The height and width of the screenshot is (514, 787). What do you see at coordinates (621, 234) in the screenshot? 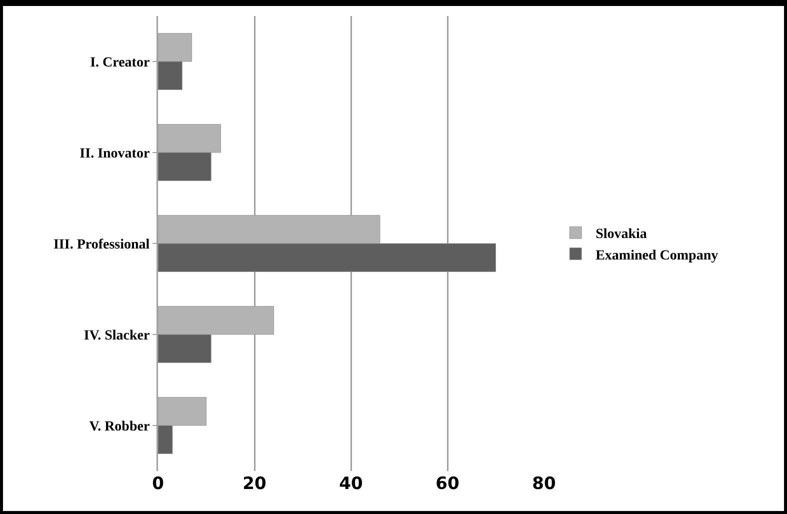
I see `legend-label: Slovakia` at bounding box center [621, 234].